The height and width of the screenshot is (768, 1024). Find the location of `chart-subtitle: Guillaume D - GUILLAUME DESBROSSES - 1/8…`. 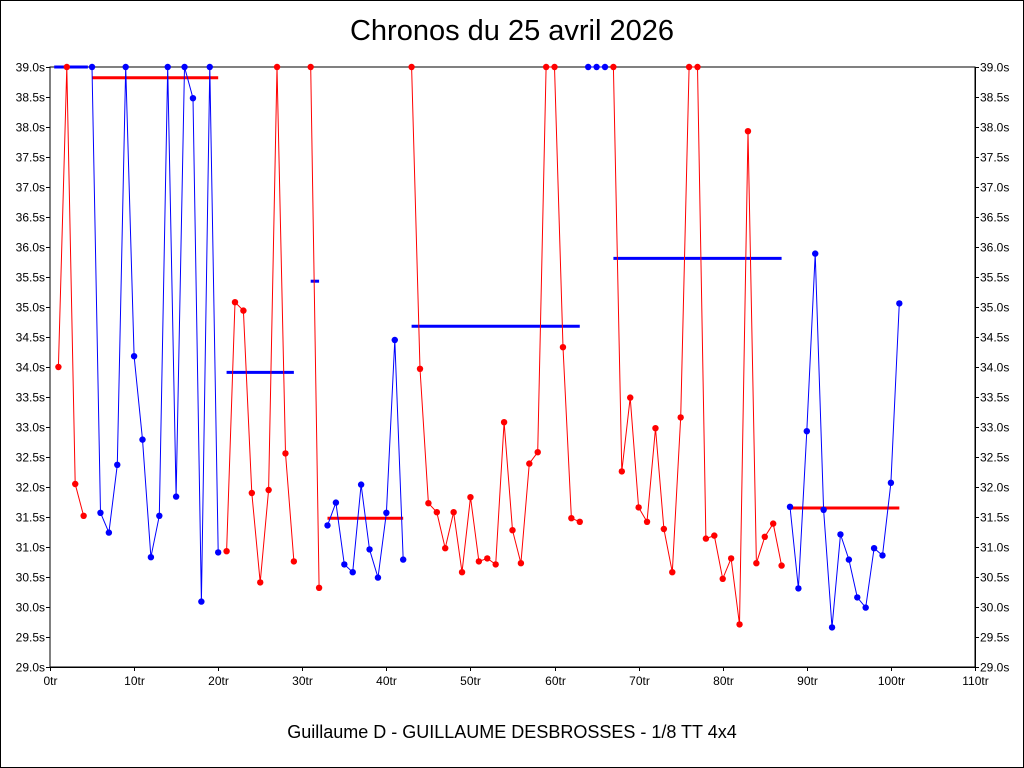

chart-subtitle: Guillaume D - GUILLAUME DESBROSSES - 1/8… is located at coordinates (512, 732).